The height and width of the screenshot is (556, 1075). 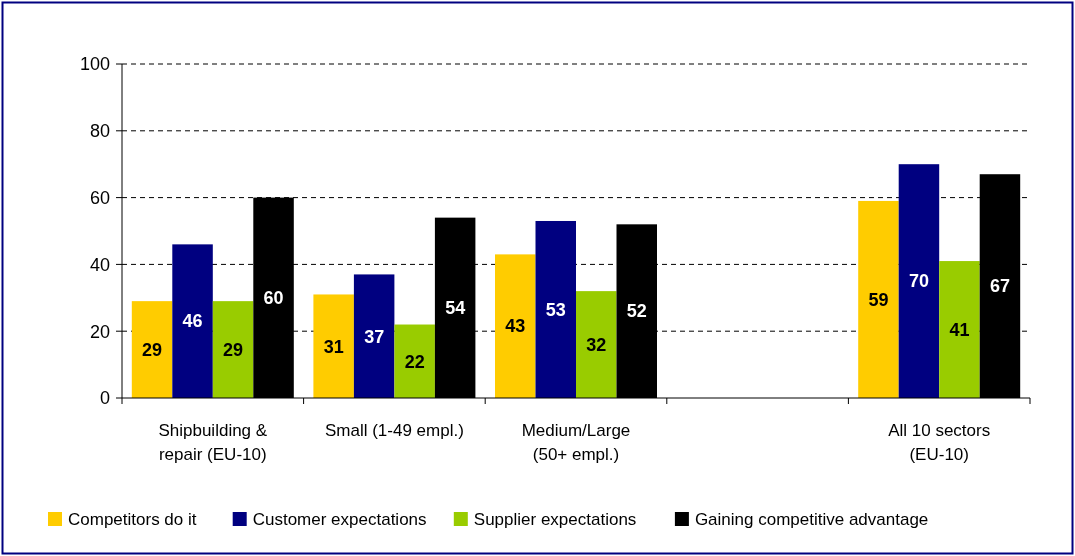 I want to click on data-label: 22, so click(x=414, y=361).